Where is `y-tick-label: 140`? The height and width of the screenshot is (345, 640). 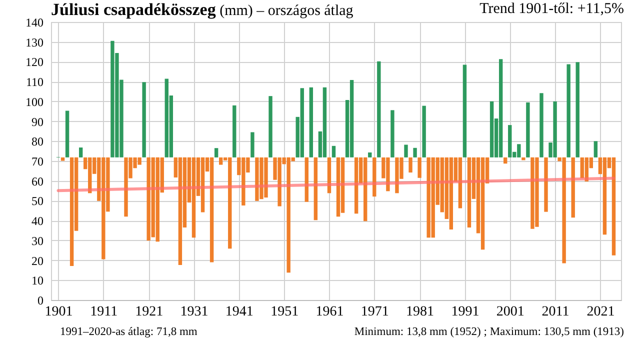
y-tick-label: 140 is located at coordinates (35, 23).